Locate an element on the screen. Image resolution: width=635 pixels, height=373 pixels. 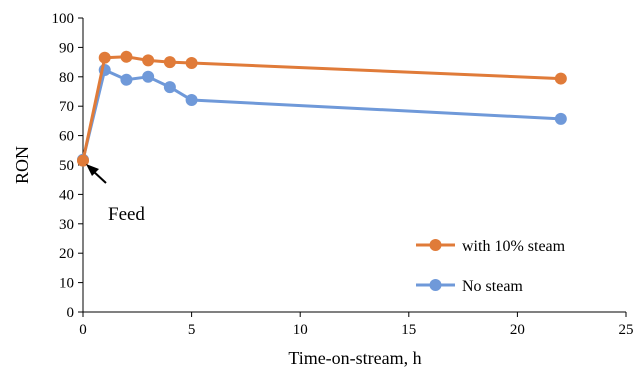
x-tick-label: 0 is located at coordinates (83, 330).